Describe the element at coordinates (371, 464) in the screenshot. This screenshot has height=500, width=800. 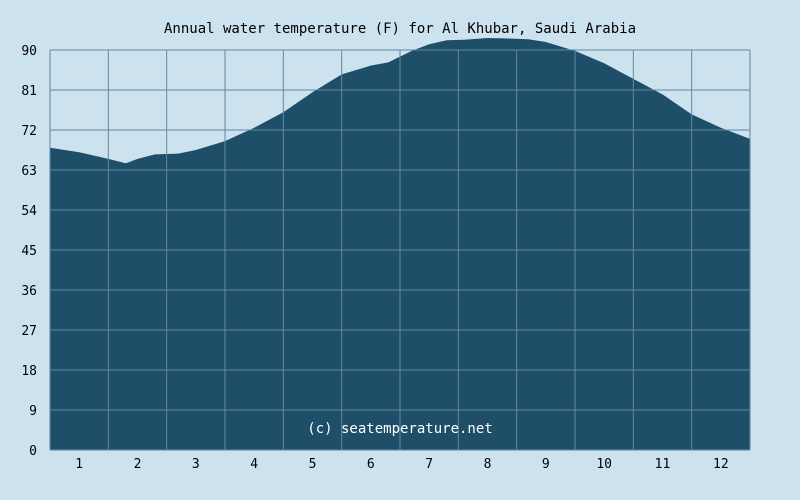
I see `x-tick-label: 6` at that location.